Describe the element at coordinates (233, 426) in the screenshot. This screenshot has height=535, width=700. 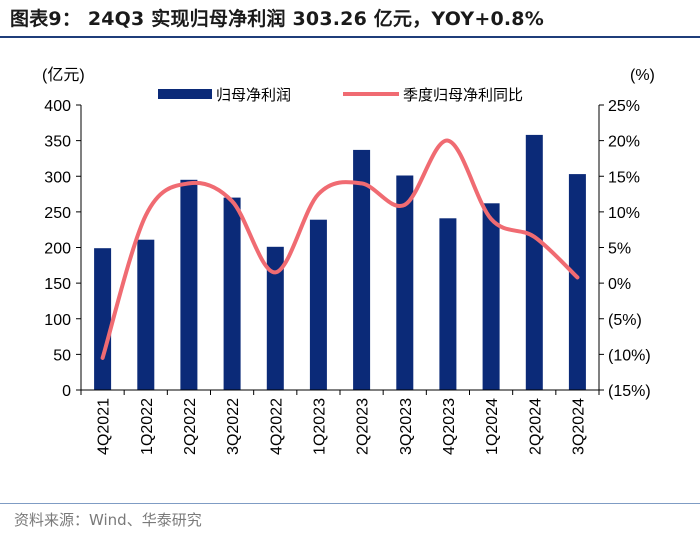
I see `x-tick-label: 3Q2022` at that location.